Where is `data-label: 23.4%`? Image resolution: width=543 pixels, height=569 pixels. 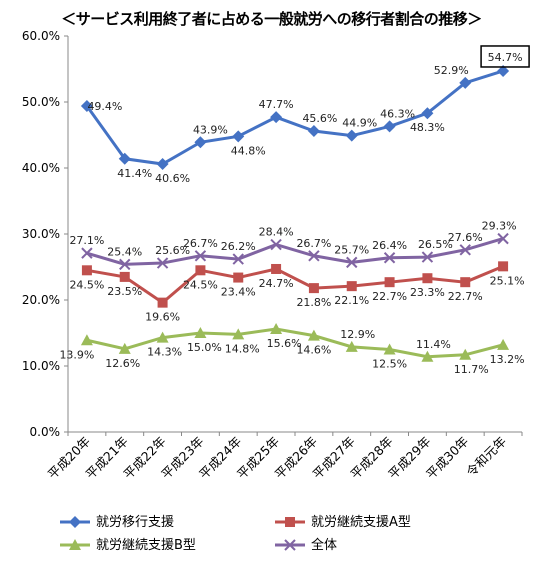
data-label: 23.4% is located at coordinates (238, 292).